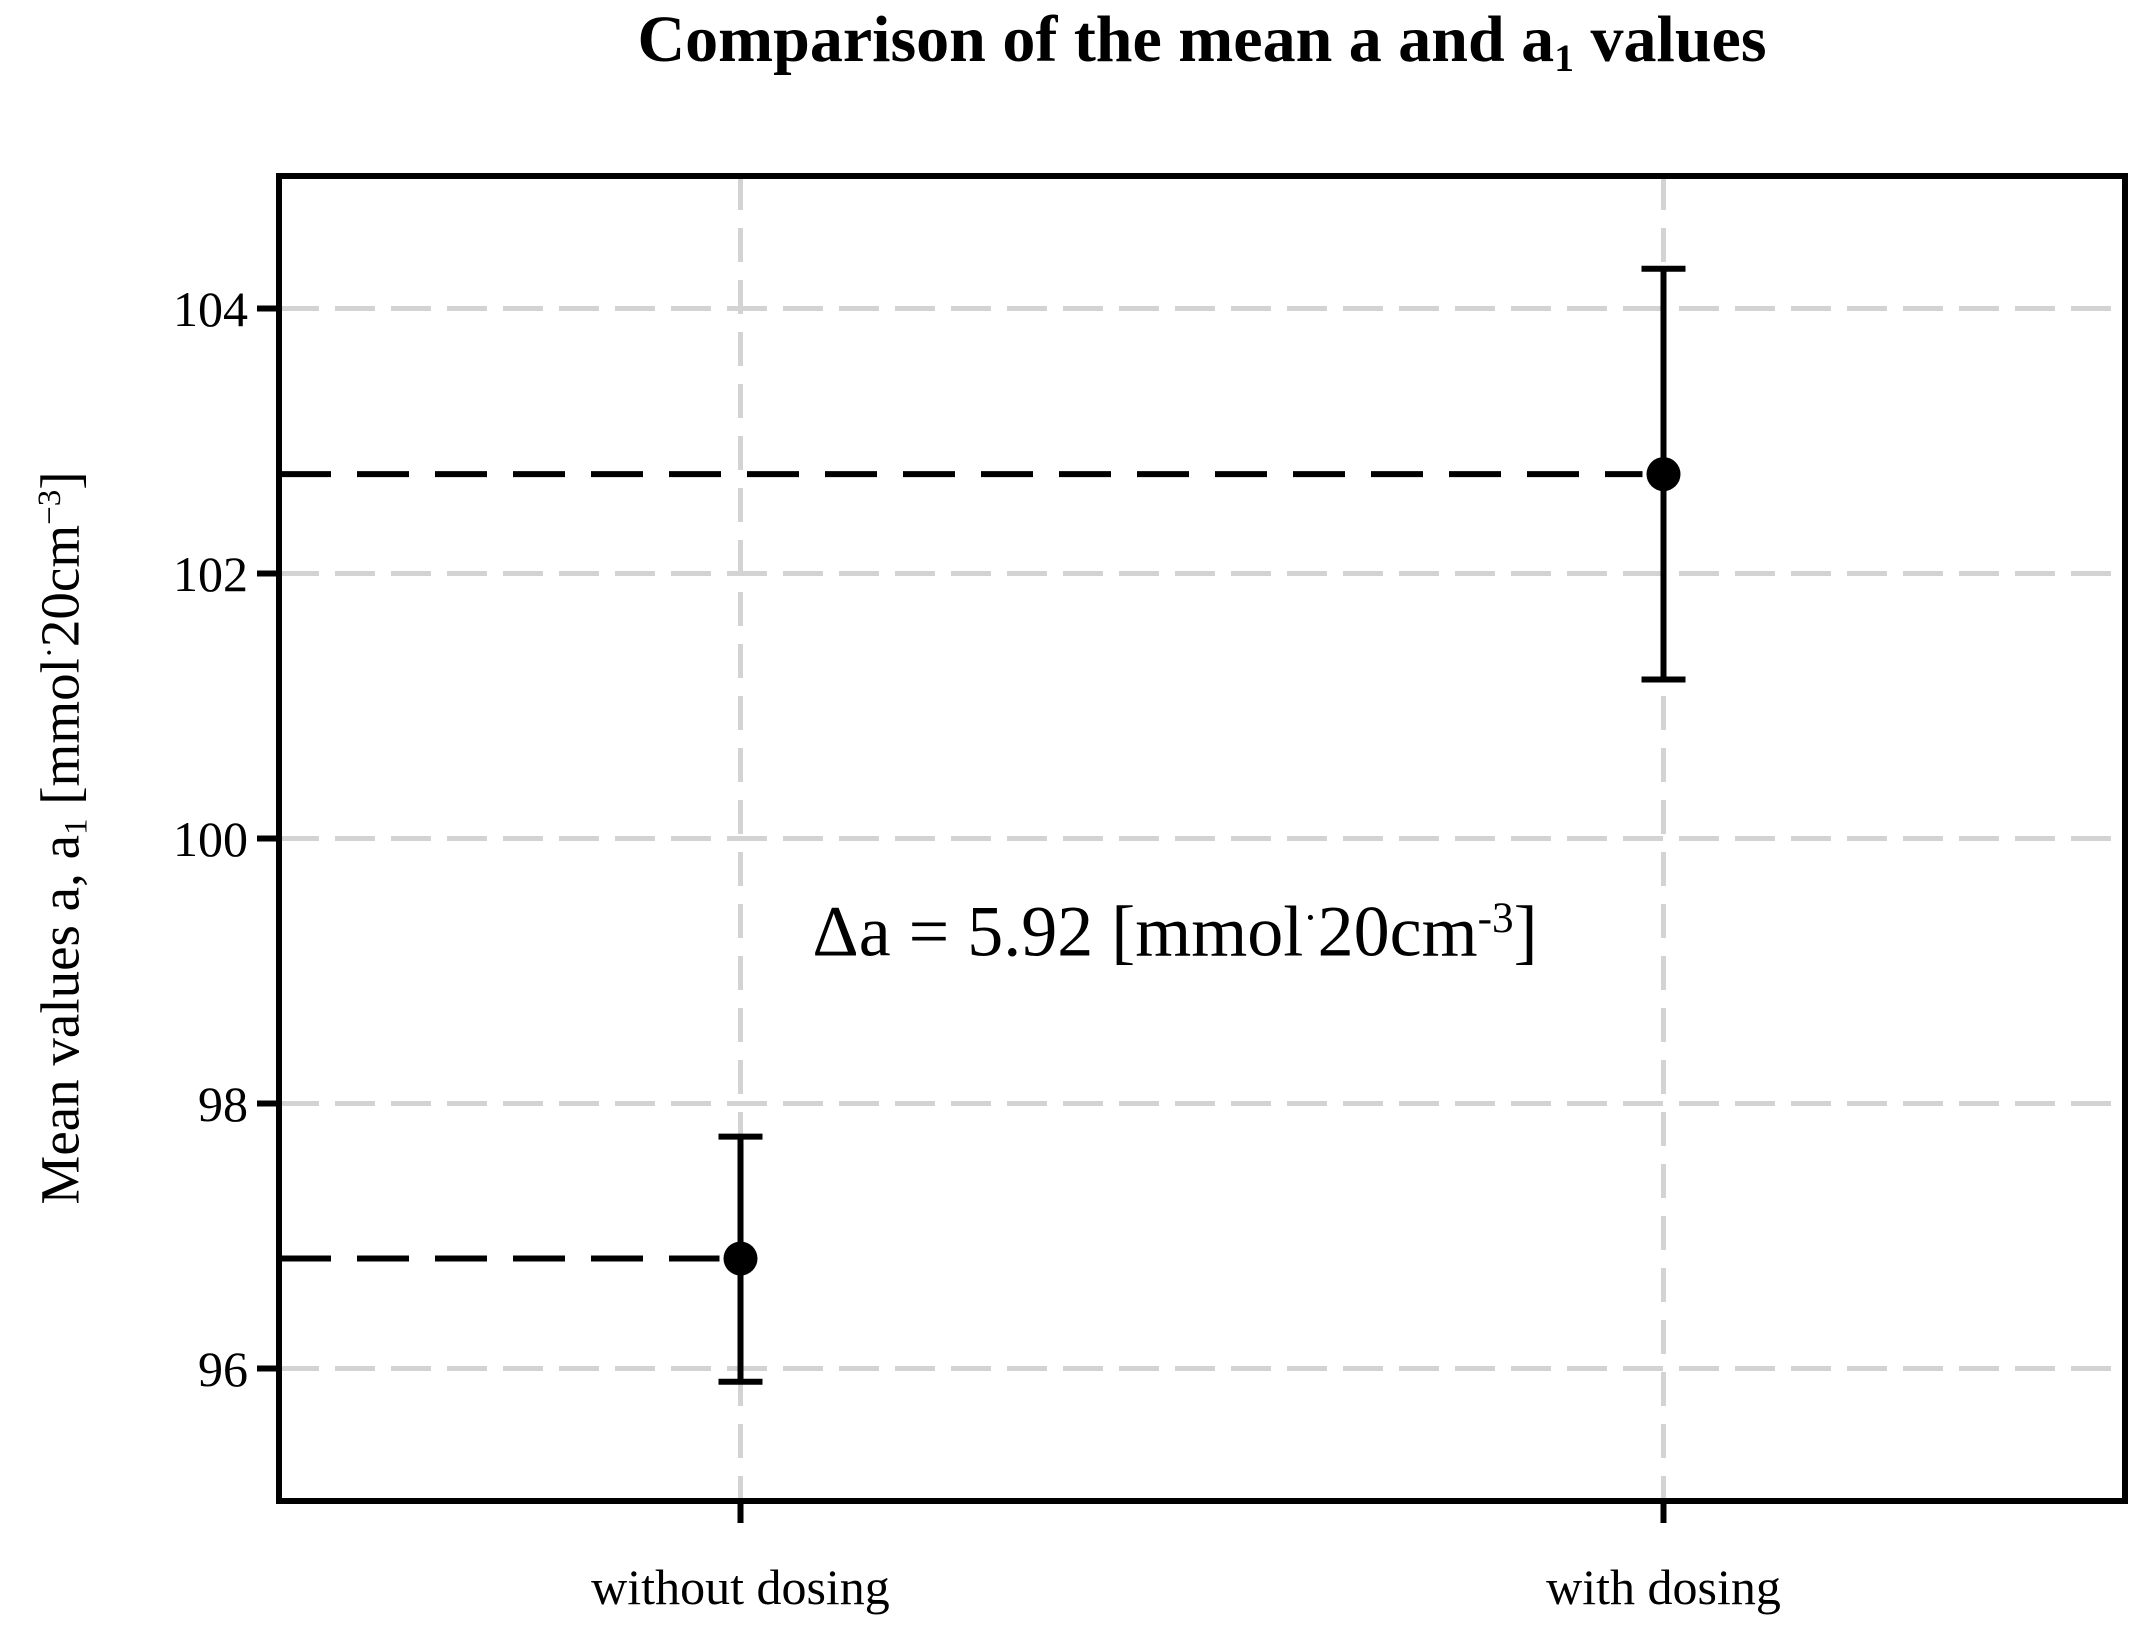 This screenshot has width=2135, height=1644. Describe the element at coordinates (50, 507) in the screenshot. I see `text-segment: −3` at that location.